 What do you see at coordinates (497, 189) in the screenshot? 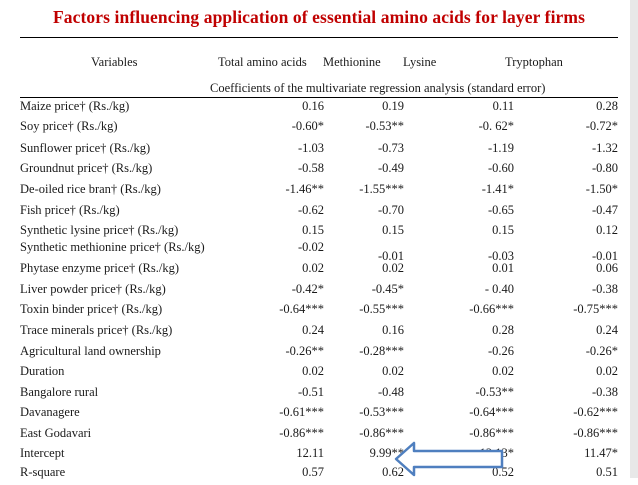
I see `lysine-cell: -1.41*` at bounding box center [497, 189].